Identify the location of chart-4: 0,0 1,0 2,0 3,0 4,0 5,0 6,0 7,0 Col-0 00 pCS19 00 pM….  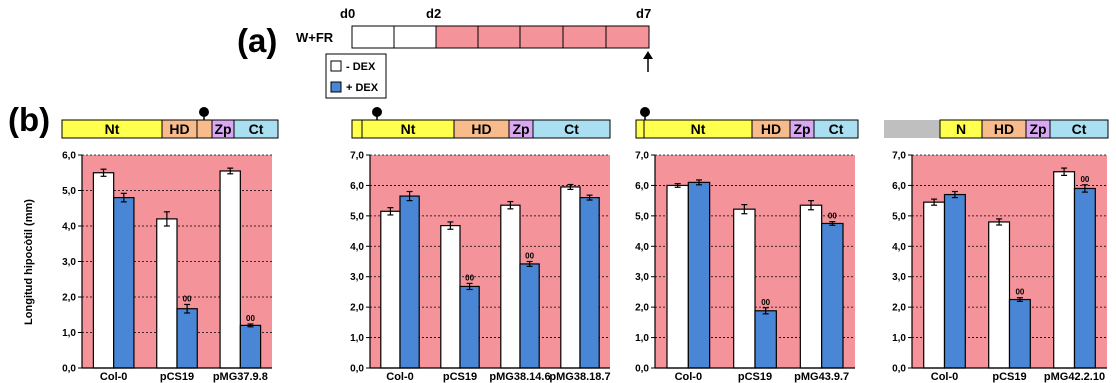
(999, 267).